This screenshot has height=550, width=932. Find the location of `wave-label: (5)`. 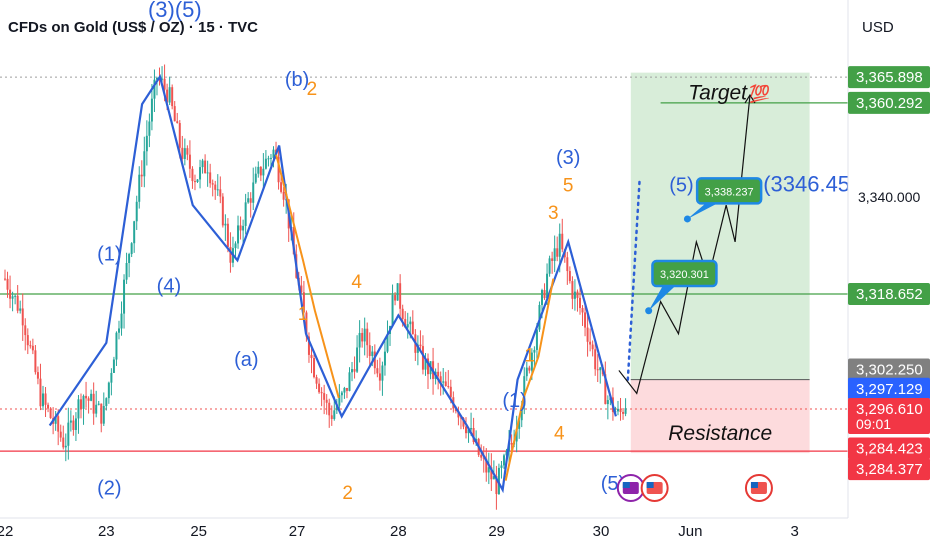

wave-label: (5) is located at coordinates (681, 185).